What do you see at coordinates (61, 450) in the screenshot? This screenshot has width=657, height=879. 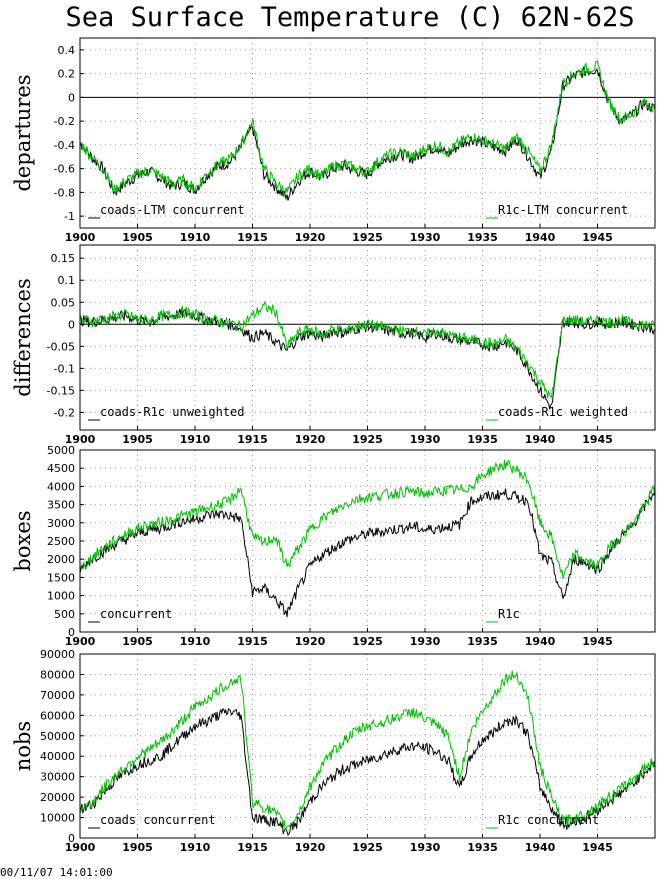 I see `y-tick-label: 5000` at bounding box center [61, 450].